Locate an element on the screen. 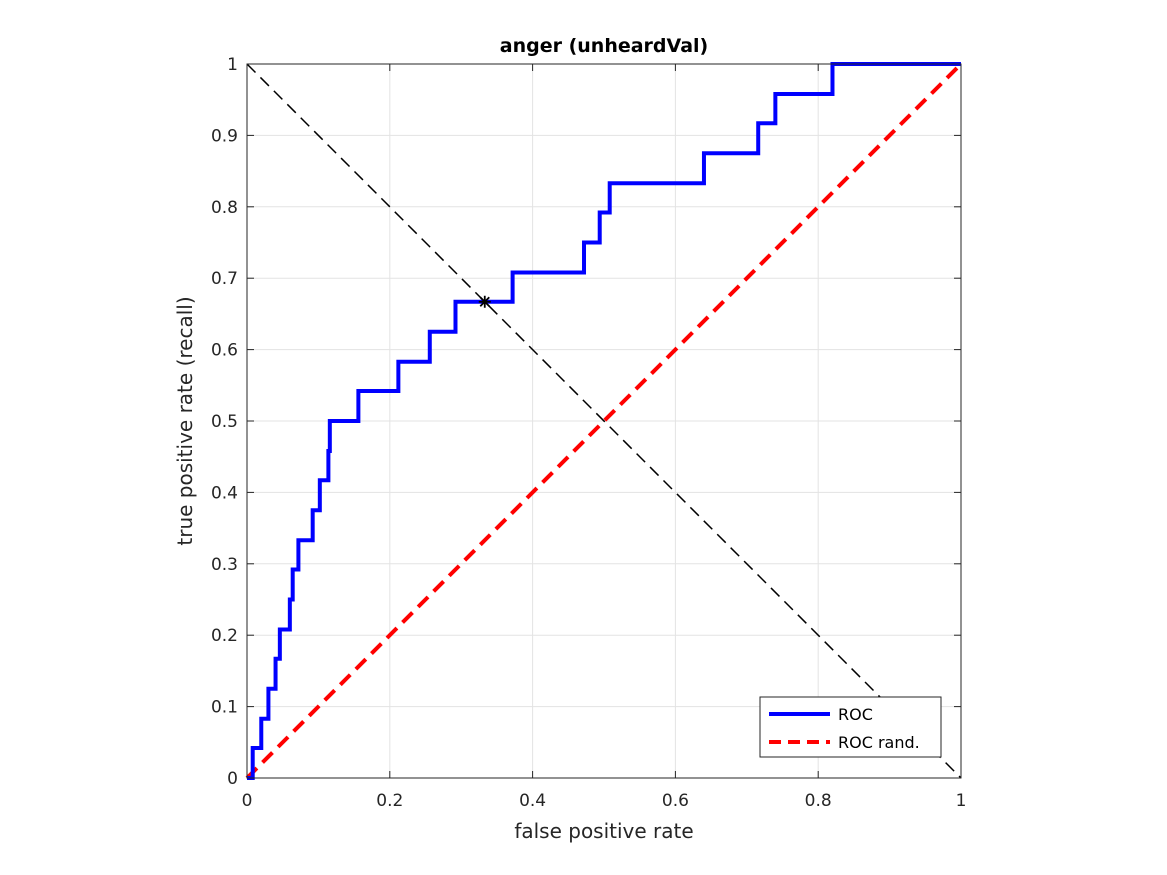 This screenshot has width=1167, height=875. y-tick-label: 0.3 is located at coordinates (224, 565).